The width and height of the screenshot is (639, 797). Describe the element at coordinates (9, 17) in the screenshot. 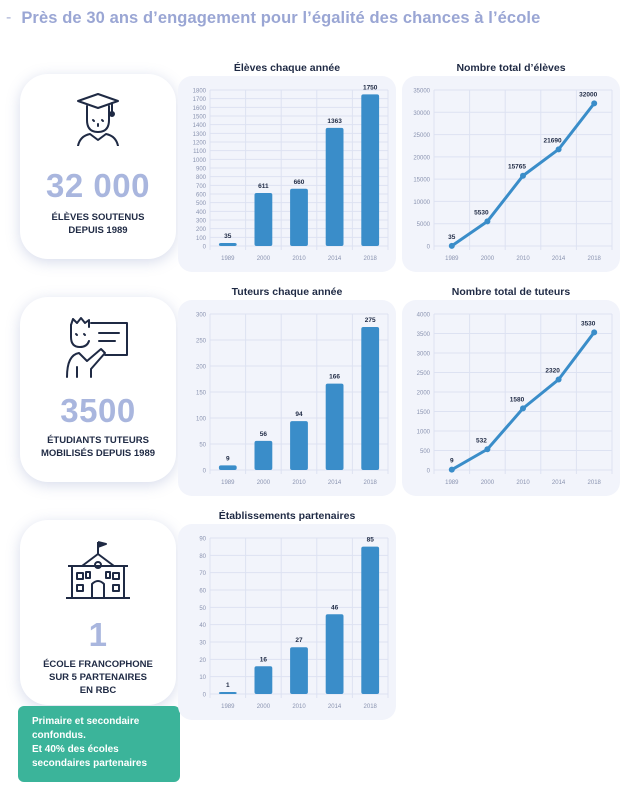

I see `header-dash: -` at that location.